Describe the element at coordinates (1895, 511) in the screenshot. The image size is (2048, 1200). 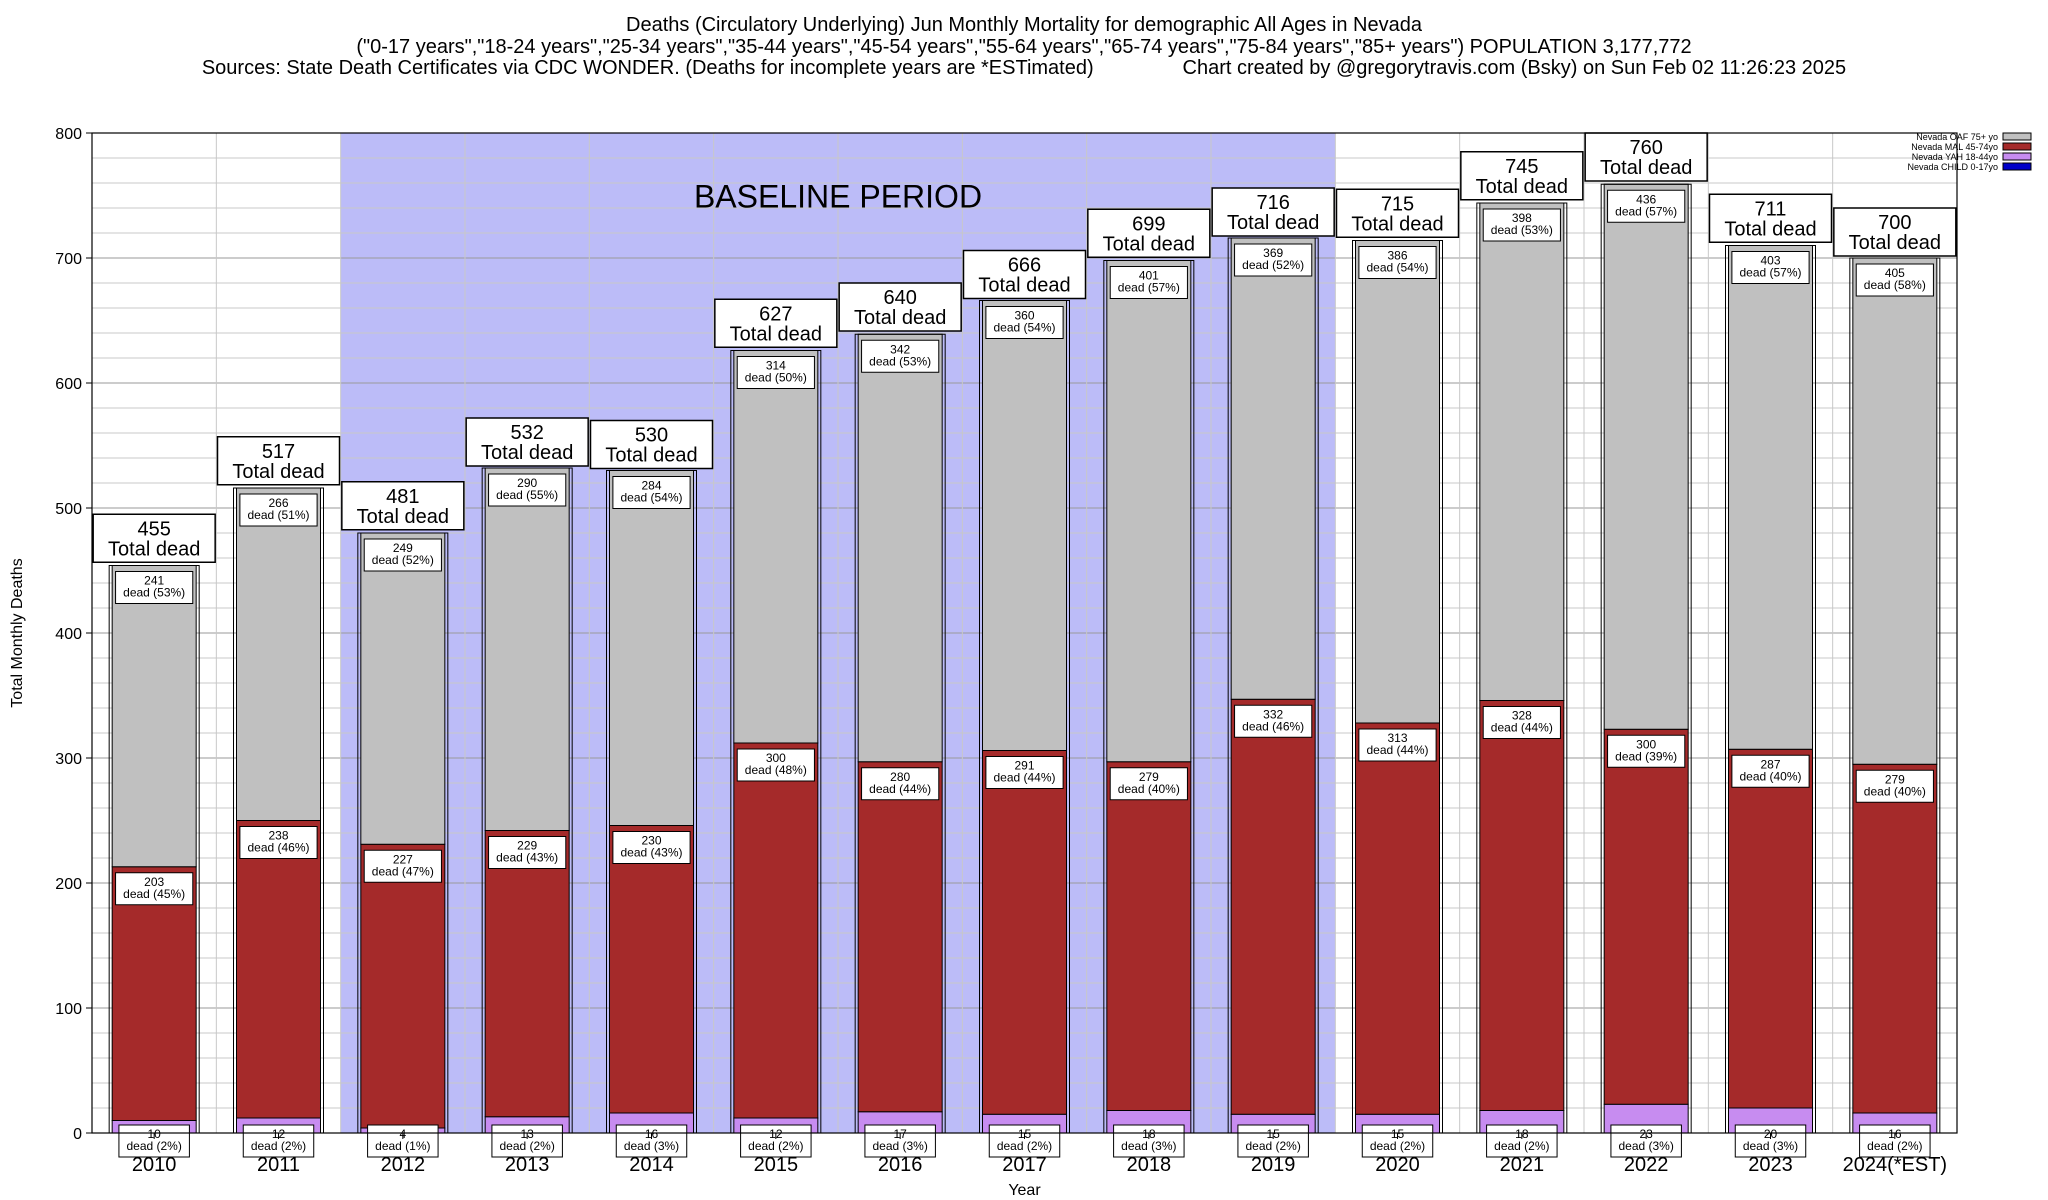
I see `bar-oaf-2024(*EST)` at that location.